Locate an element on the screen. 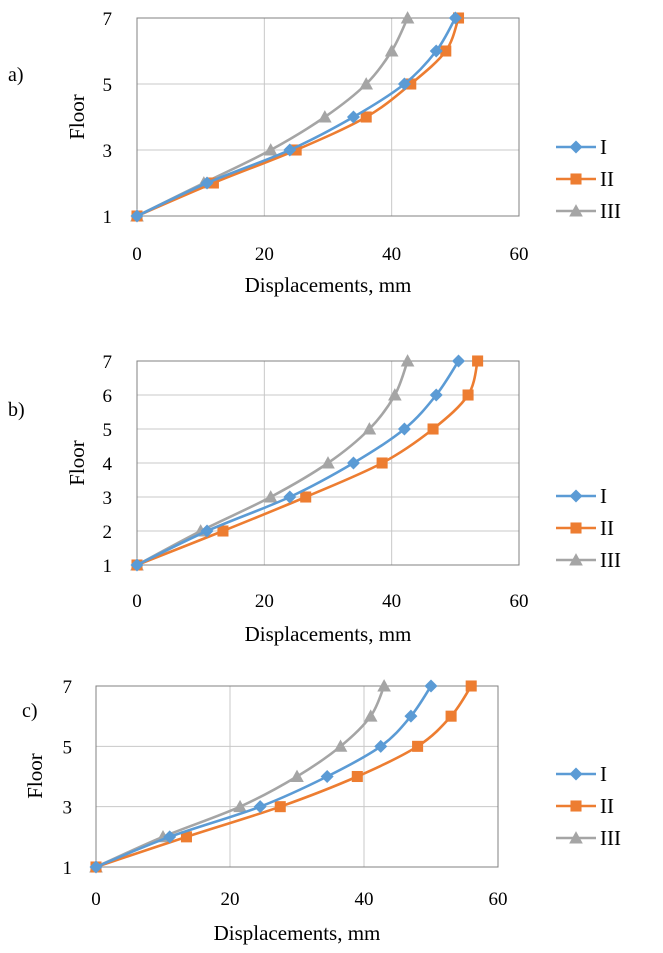 The height and width of the screenshot is (953, 663). y-tick-label: 2 is located at coordinates (108, 532).